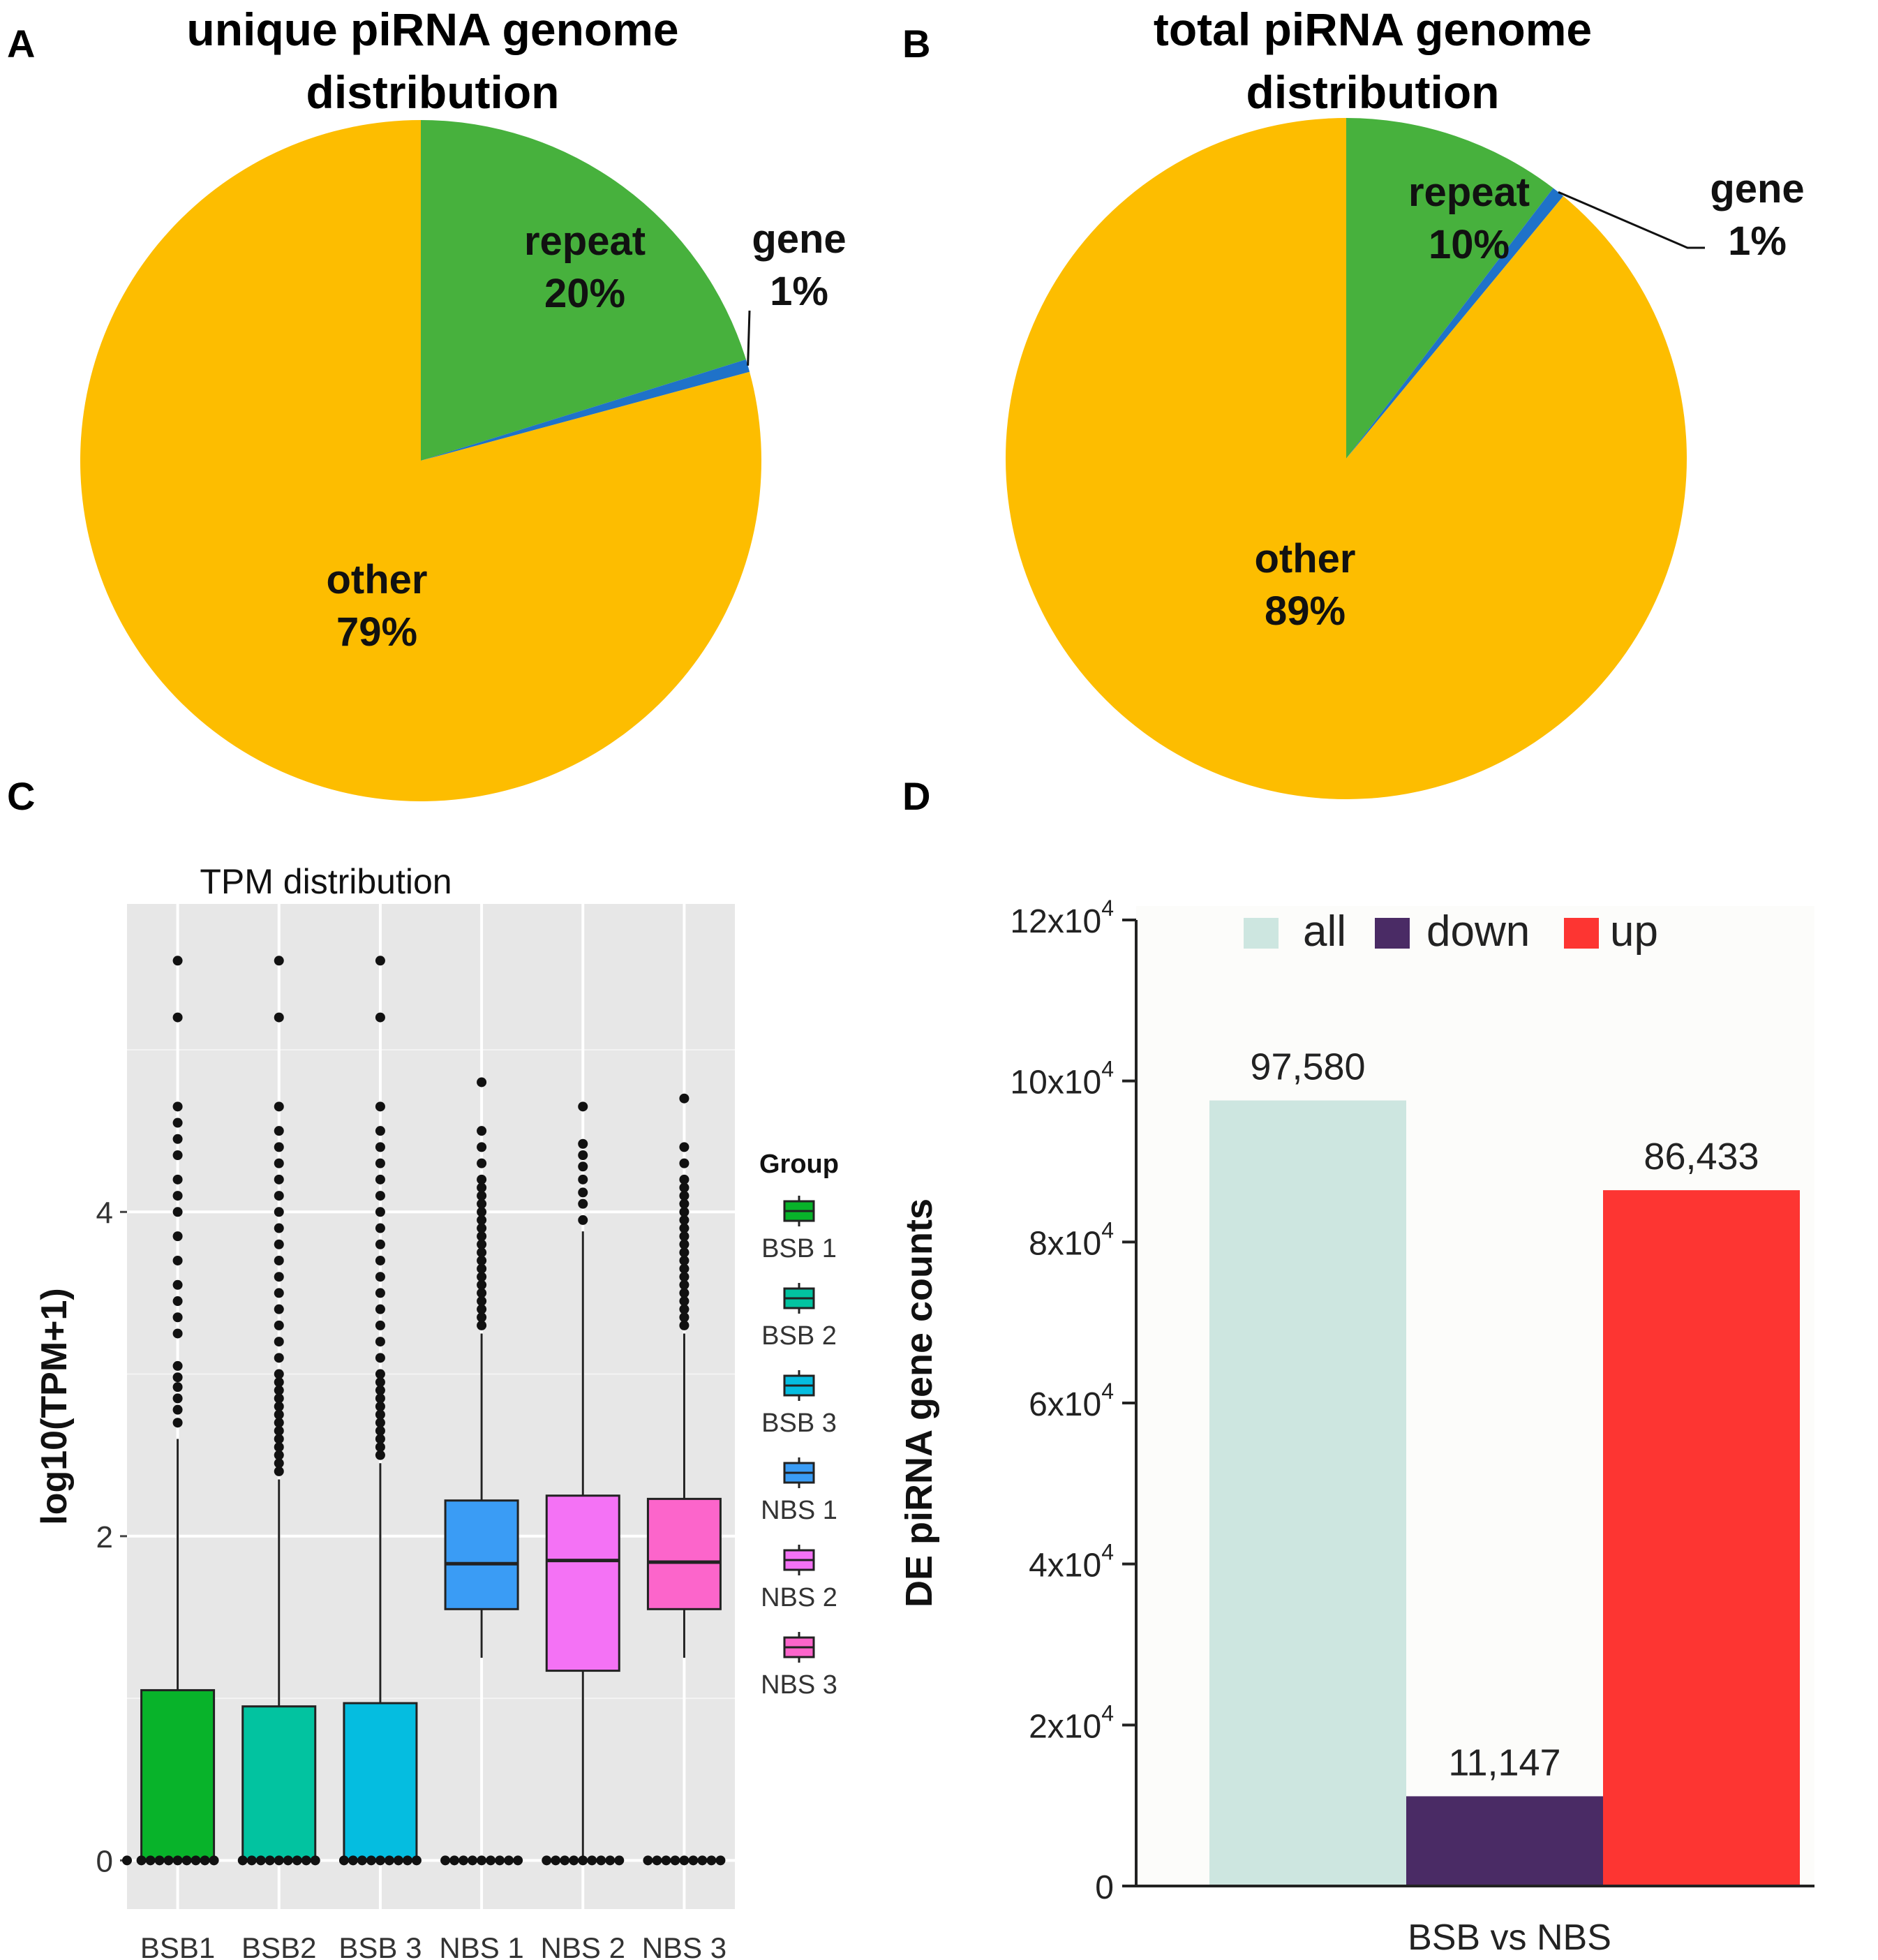  Describe the element at coordinates (177, 1945) in the screenshot. I see `x-tick-label: BSB1` at that location.